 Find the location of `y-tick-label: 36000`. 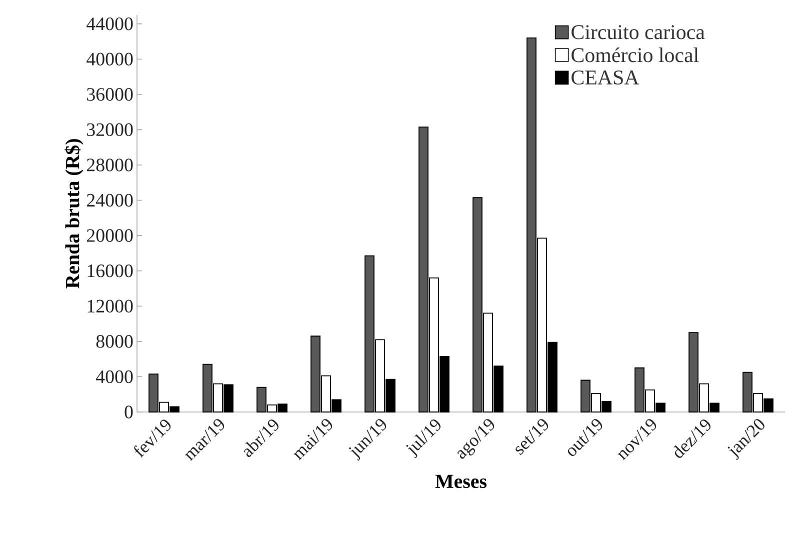

y-tick-label: 36000 is located at coordinates (110, 94).